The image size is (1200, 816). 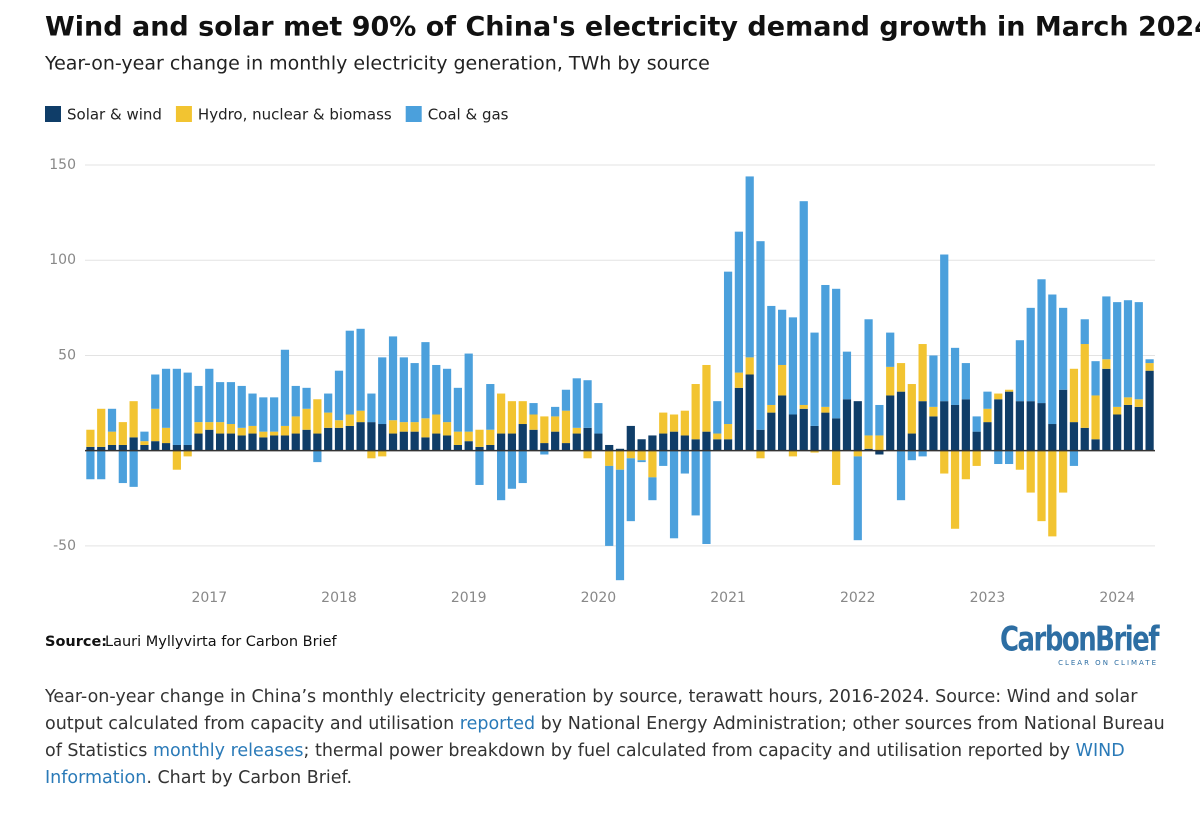 I want to click on legend-label: Coal & gas, so click(x=468, y=115).